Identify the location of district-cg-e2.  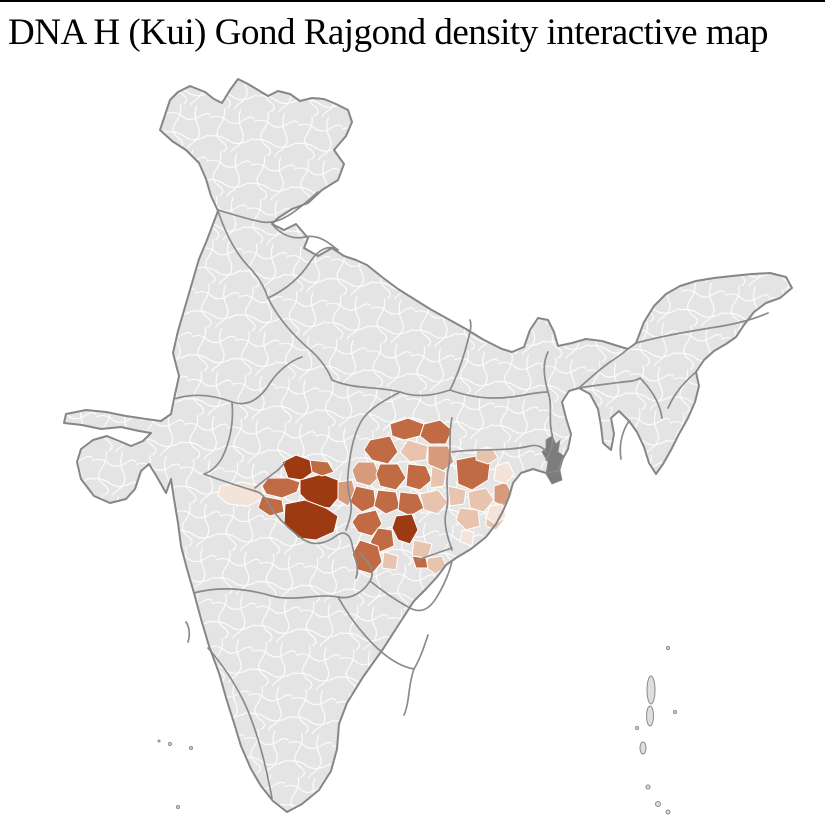
(438, 477).